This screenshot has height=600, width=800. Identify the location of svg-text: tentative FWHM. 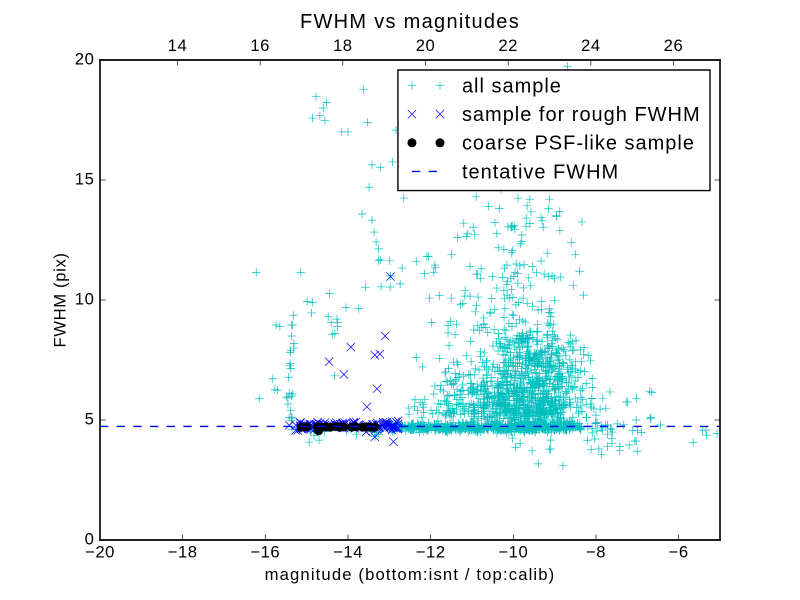
(540, 172).